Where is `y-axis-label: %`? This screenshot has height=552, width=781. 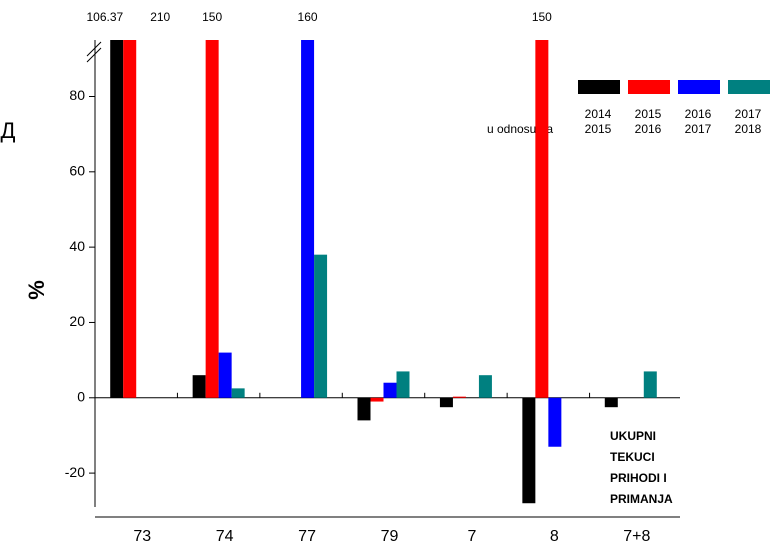
y-axis-label: % is located at coordinates (36, 290).